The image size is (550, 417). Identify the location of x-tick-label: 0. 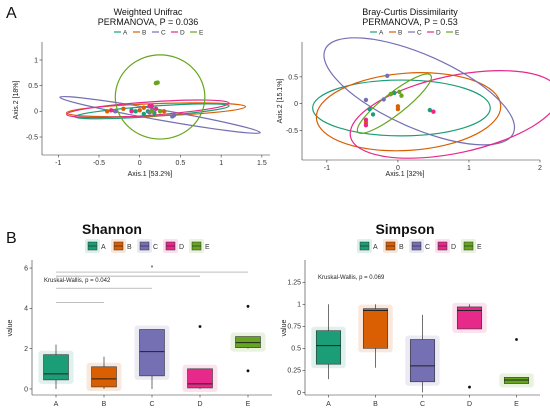
(398, 168).